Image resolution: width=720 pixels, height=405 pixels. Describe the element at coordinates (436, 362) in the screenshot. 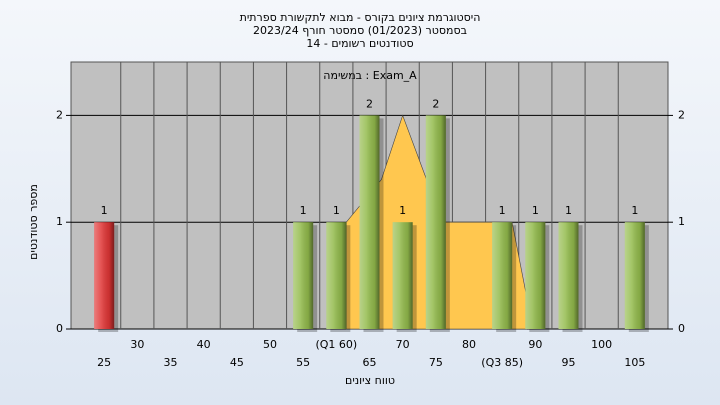

I see `x-tick-label: 75` at that location.